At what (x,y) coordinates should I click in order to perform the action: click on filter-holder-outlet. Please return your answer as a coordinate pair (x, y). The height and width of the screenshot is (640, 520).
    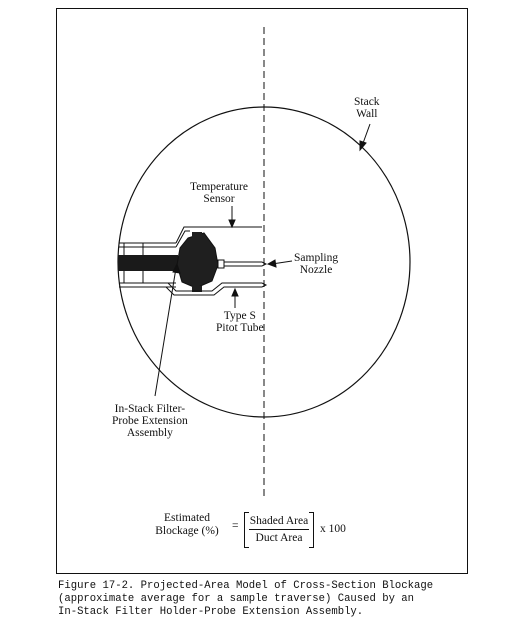
    Looking at the image, I should click on (221, 264).